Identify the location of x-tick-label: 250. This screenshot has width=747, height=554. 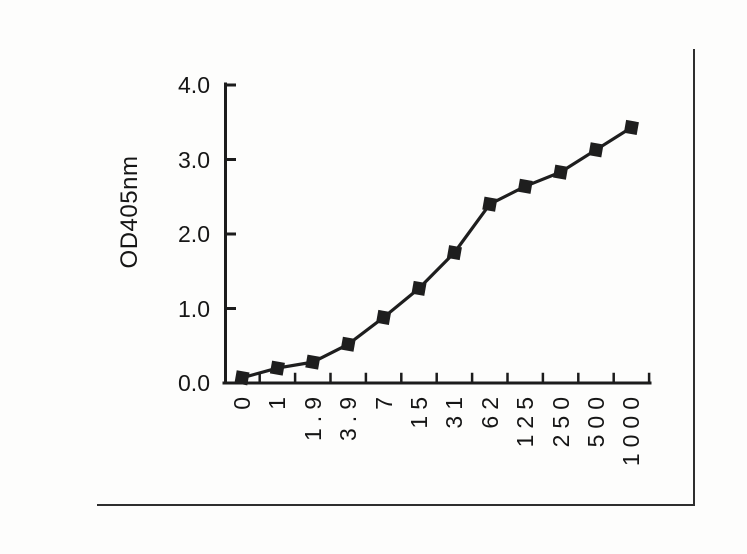
(560, 419).